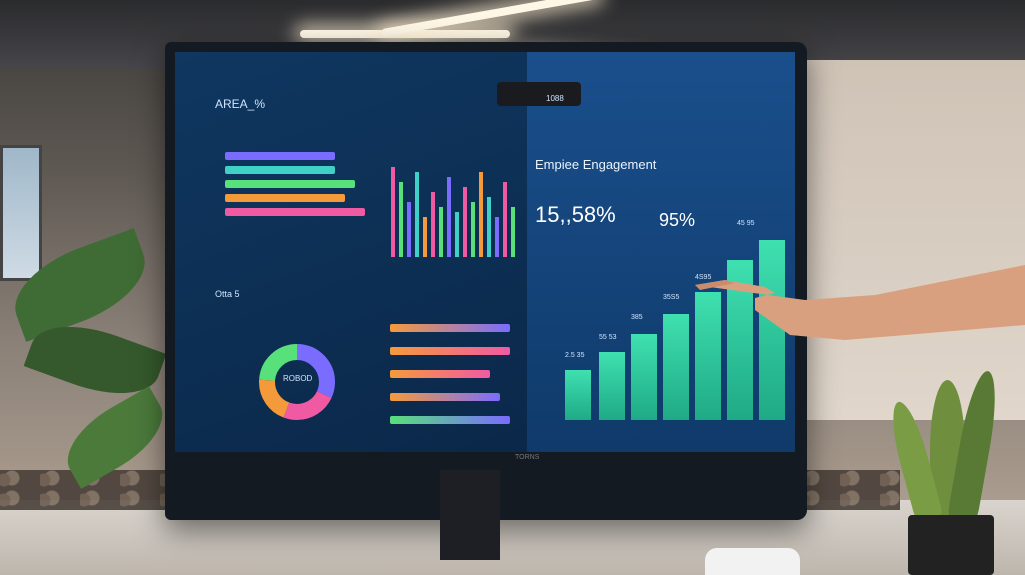 The height and width of the screenshot is (575, 1025). What do you see at coordinates (671, 297) in the screenshot?
I see `bar-label: 35S5` at bounding box center [671, 297].